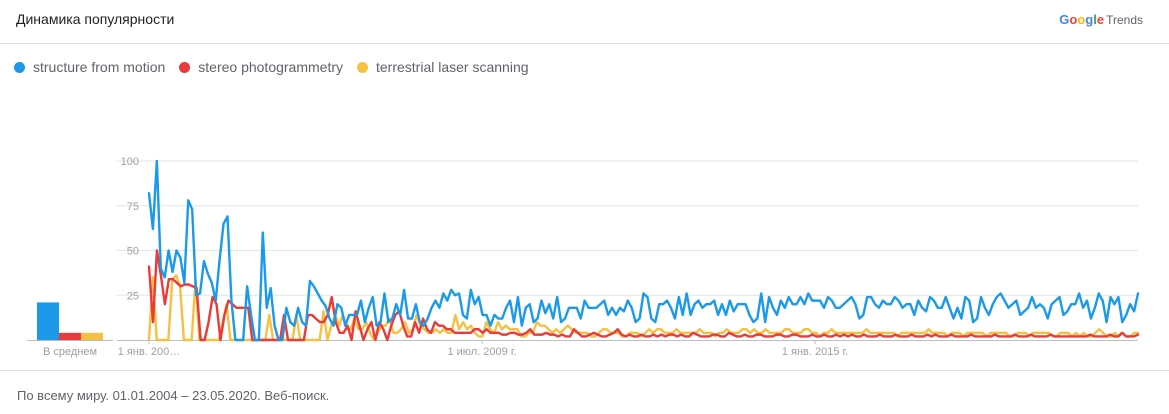 This screenshot has height=414, width=1169. I want to click on legend-item: stereo photogrammetry, so click(261, 67).